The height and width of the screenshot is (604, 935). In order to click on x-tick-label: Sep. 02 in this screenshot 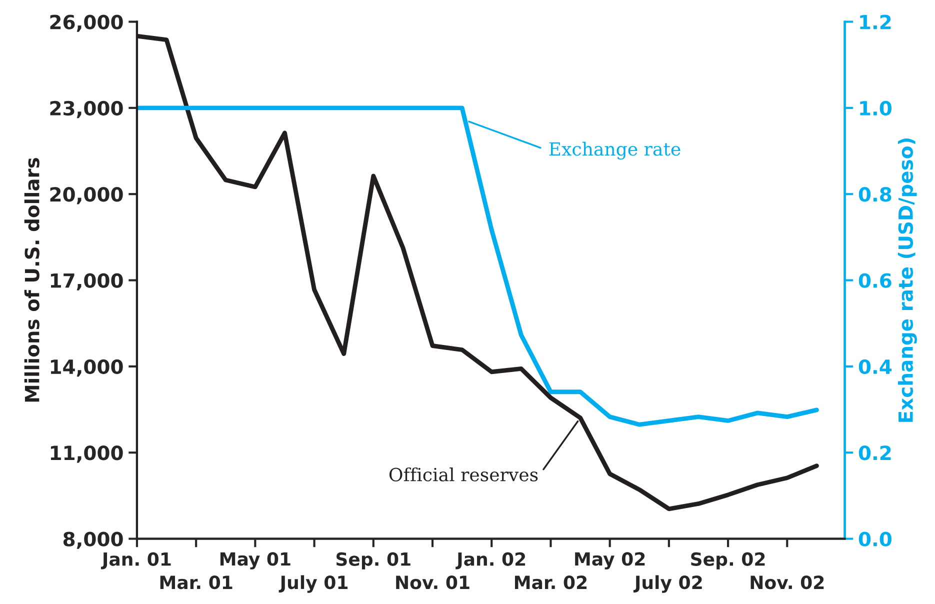, I will do `click(728, 561)`.